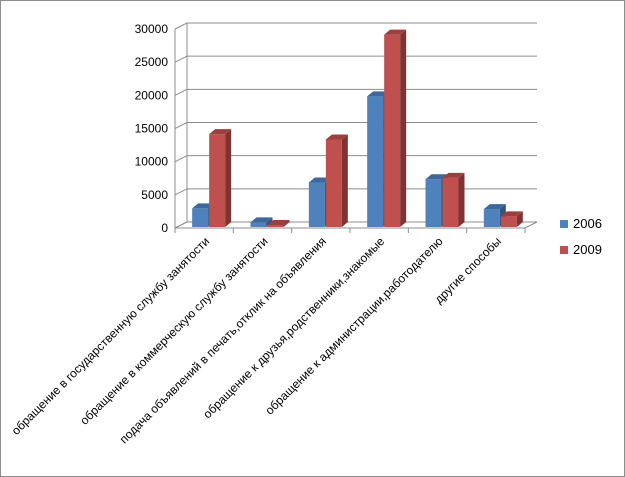 Image resolution: width=625 pixels, height=477 pixels. Describe the element at coordinates (152, 29) in the screenshot. I see `y-tick-label: 30000` at that location.